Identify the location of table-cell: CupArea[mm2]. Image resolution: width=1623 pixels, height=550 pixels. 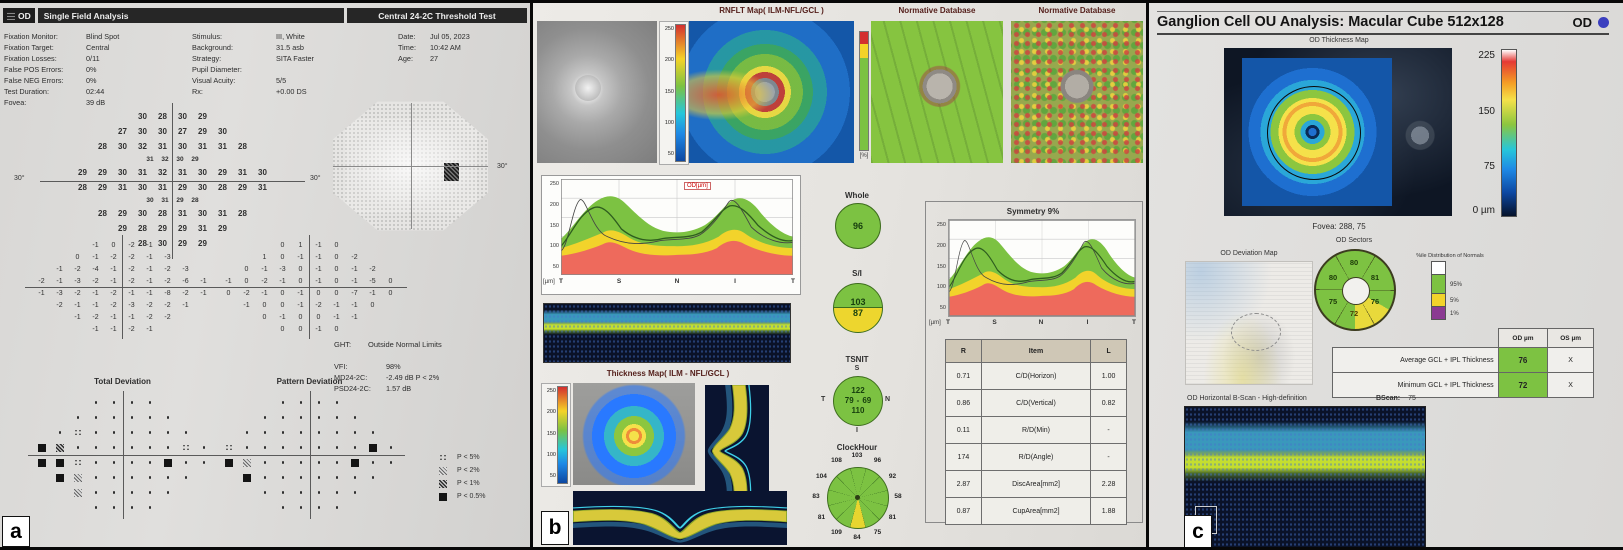
(1036, 511).